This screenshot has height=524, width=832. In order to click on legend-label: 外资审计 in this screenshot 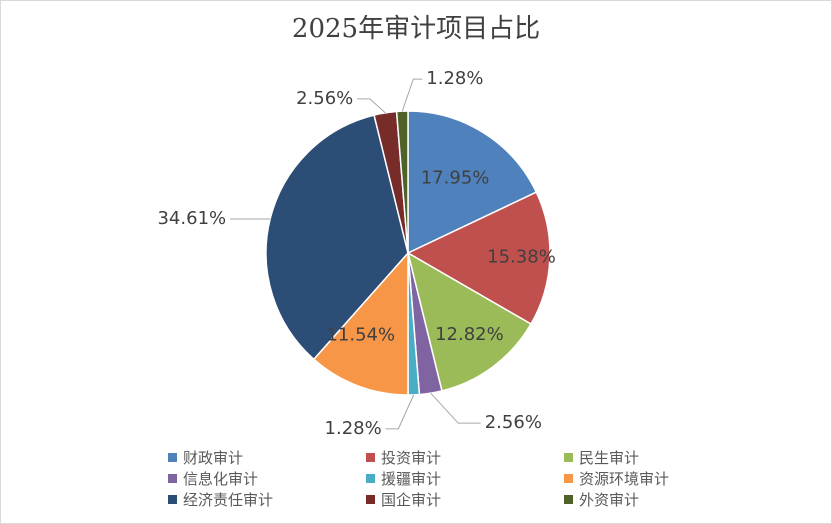, I will do `click(609, 499)`.